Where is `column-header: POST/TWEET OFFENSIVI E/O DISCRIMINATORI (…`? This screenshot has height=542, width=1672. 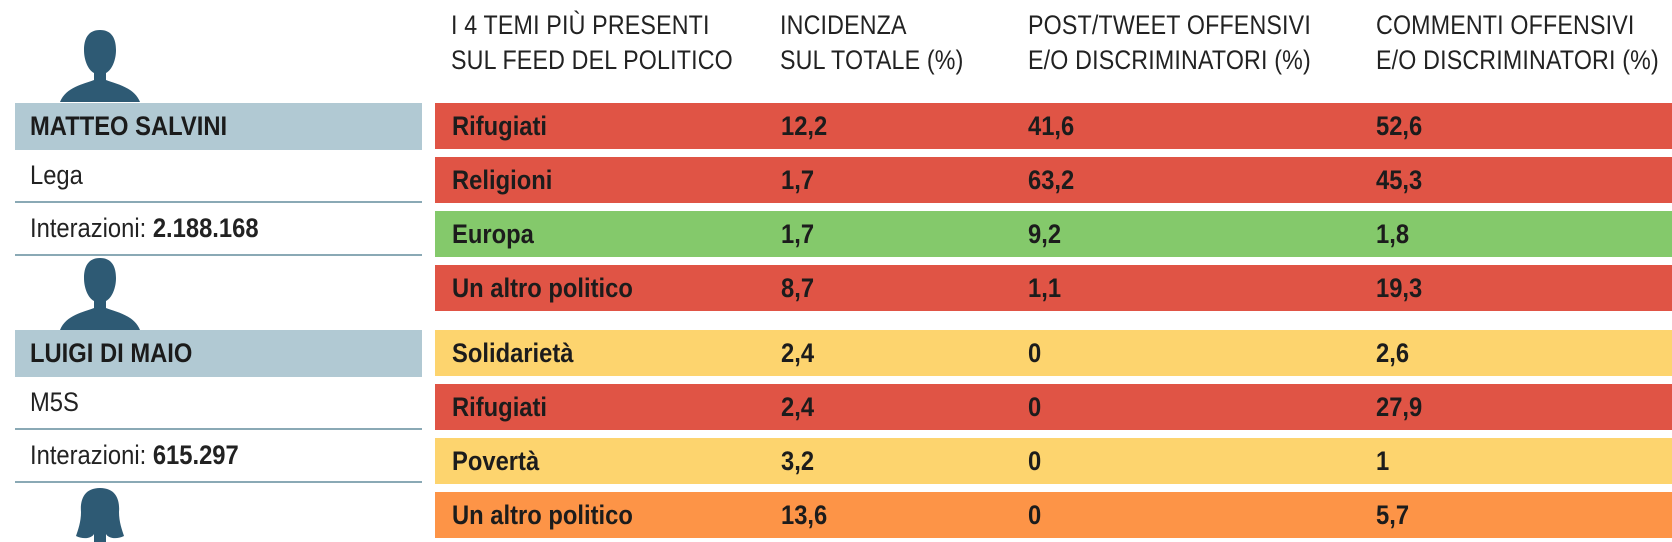 column-header: POST/TWEET OFFENSIVI E/O DISCRIMINATORI (… is located at coordinates (1169, 43).